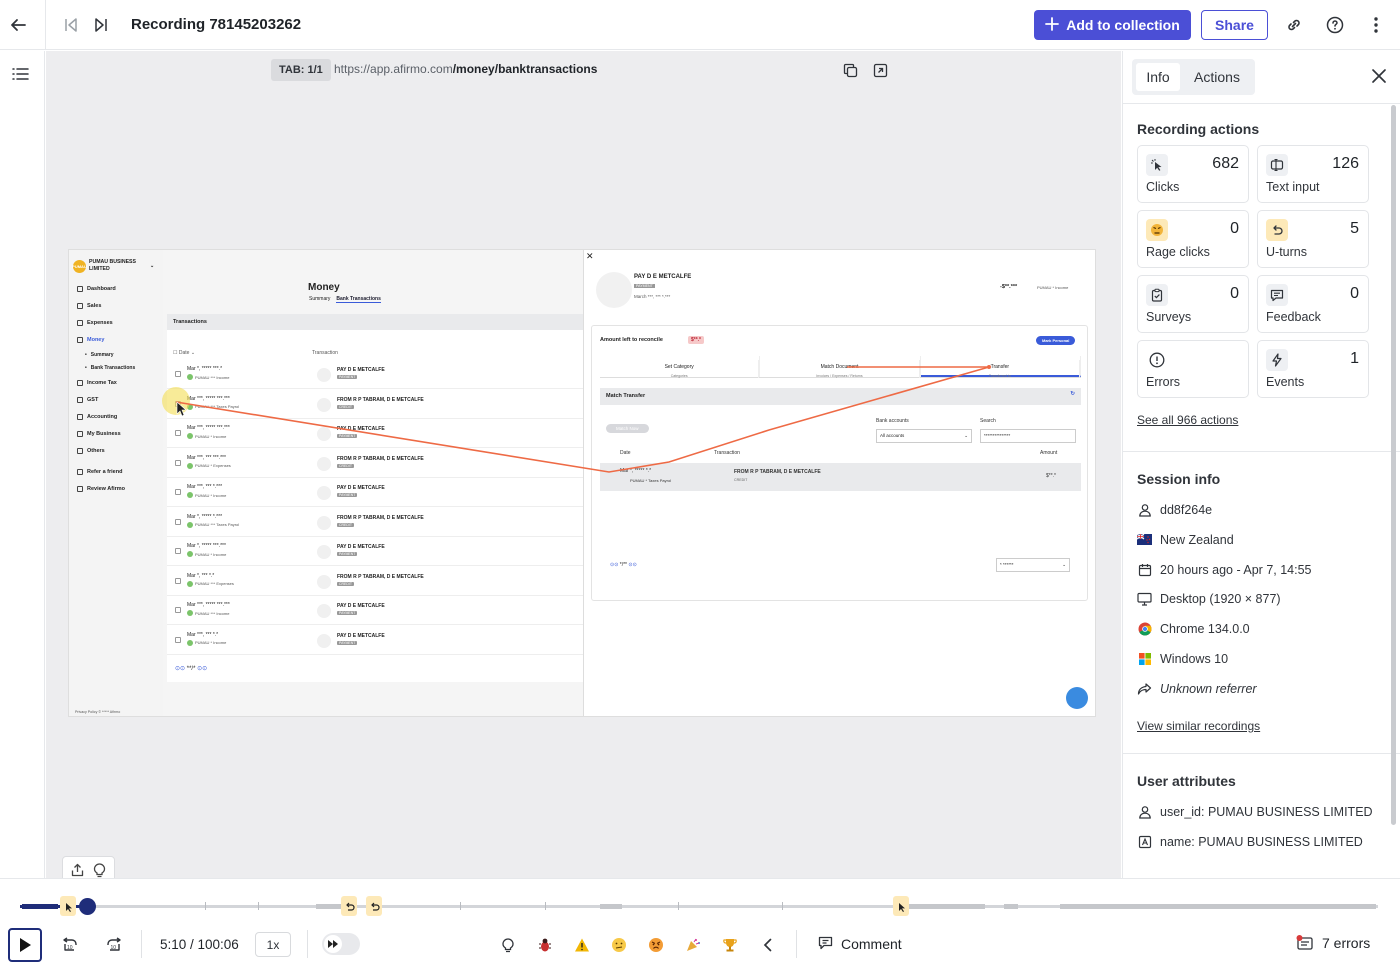  I want to click on panel-scrollbar, so click(1393, 465).